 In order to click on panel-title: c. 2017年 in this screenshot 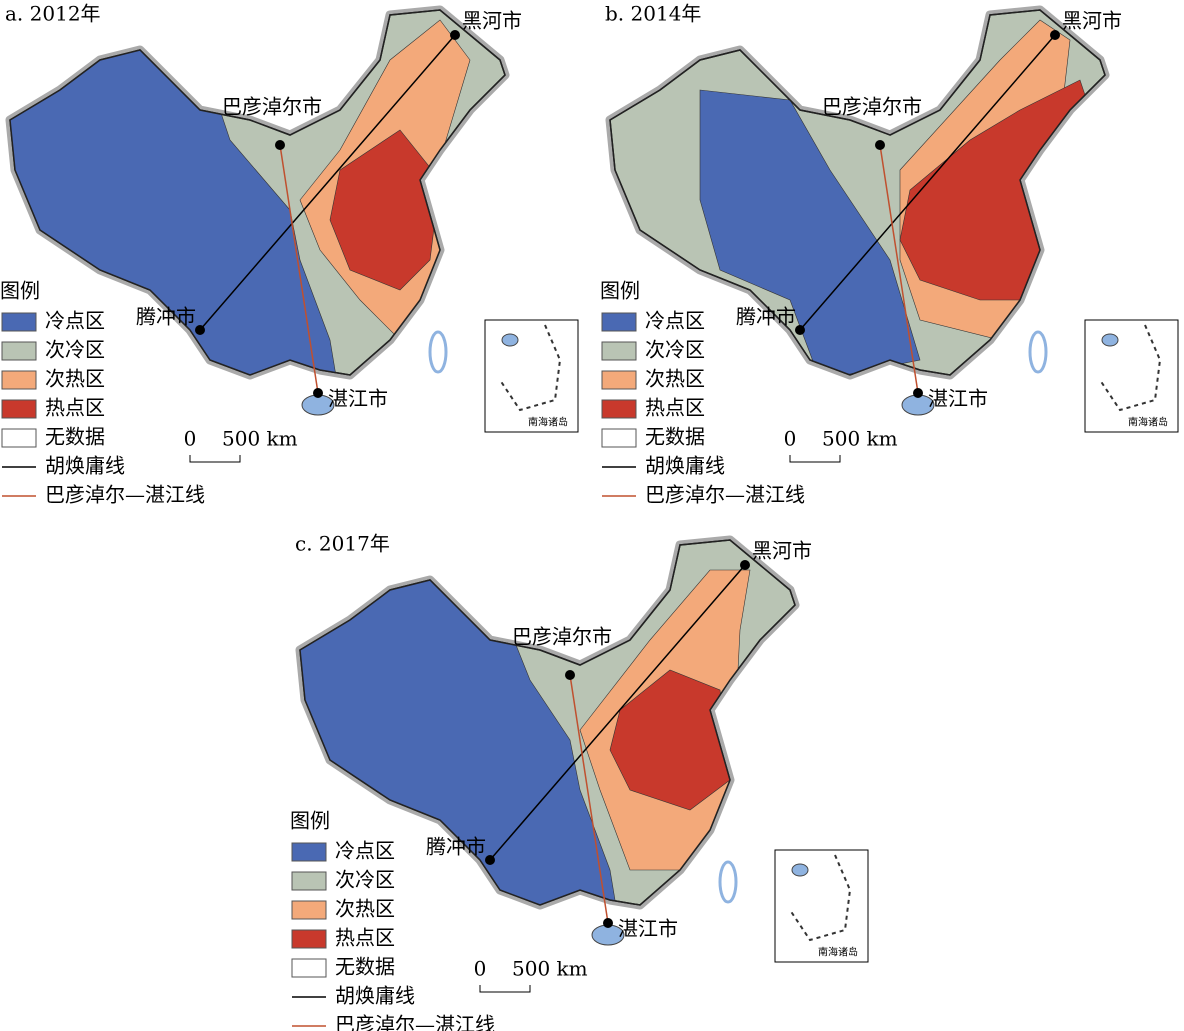, I will do `click(342, 544)`.